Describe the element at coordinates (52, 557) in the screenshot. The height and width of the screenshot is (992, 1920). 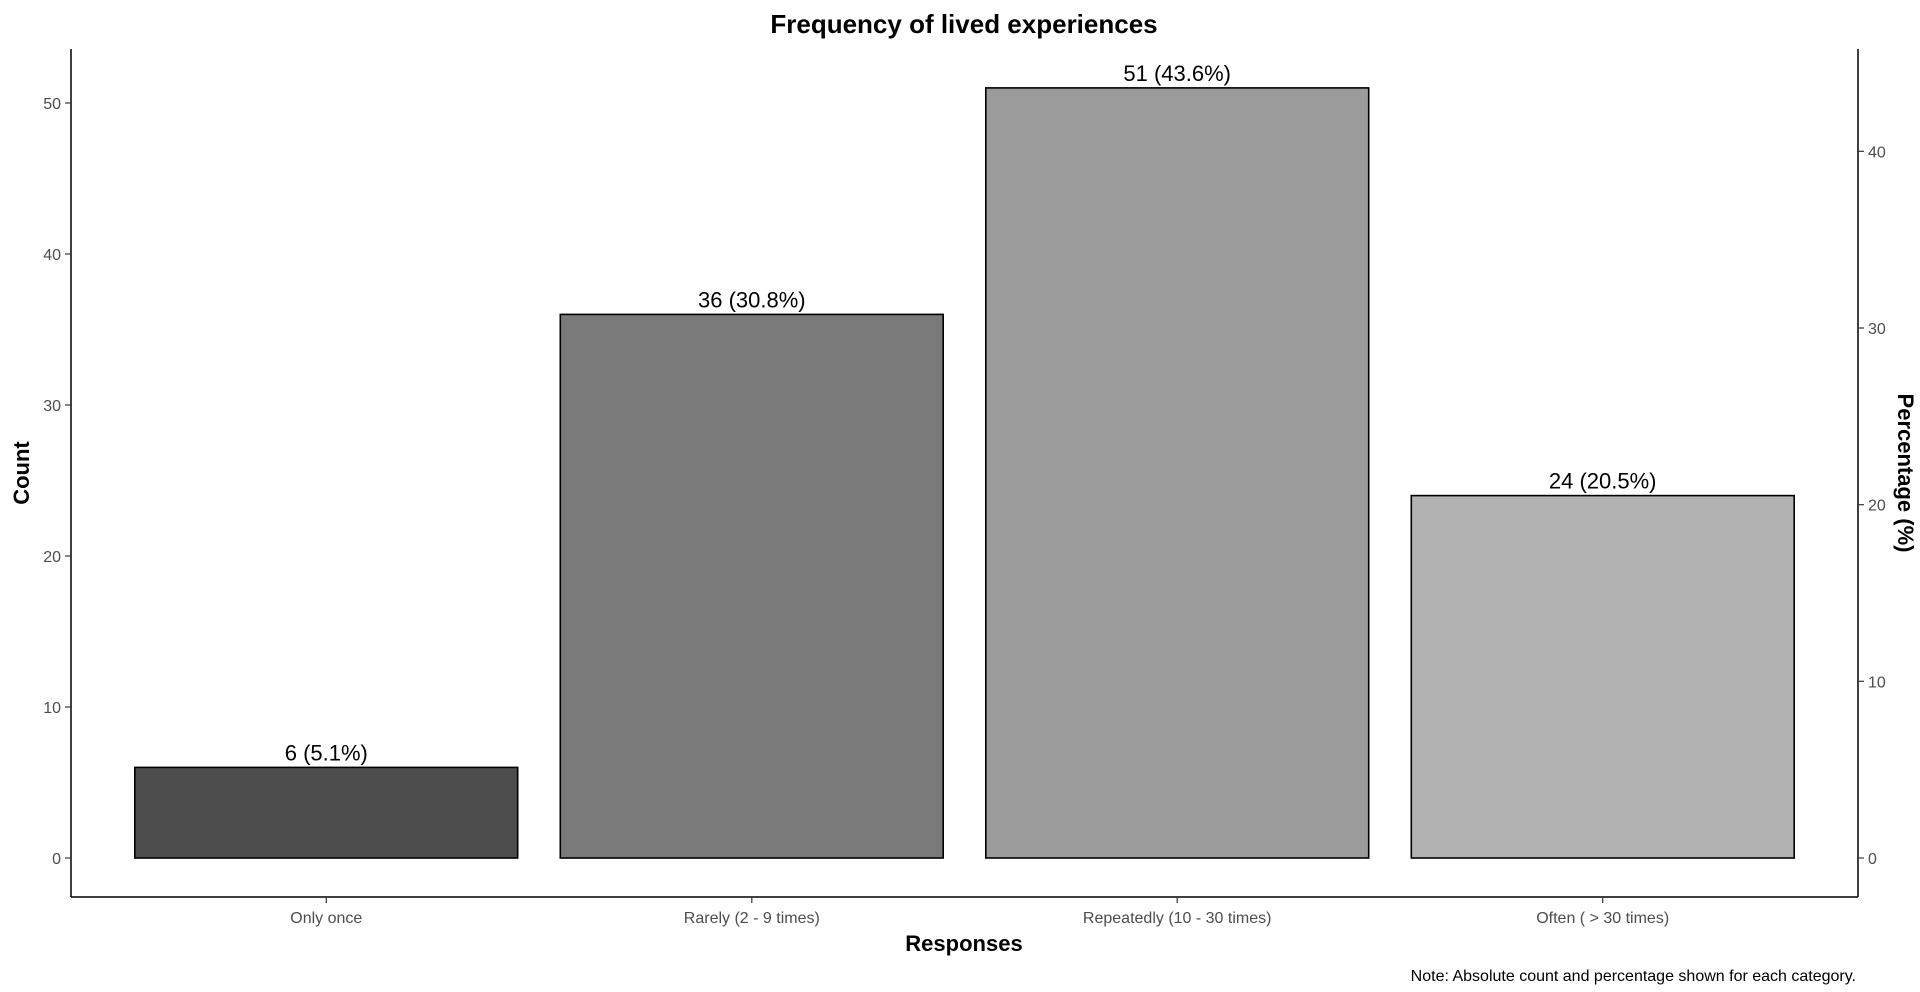
I see `y-tick-label-2: 20` at that location.